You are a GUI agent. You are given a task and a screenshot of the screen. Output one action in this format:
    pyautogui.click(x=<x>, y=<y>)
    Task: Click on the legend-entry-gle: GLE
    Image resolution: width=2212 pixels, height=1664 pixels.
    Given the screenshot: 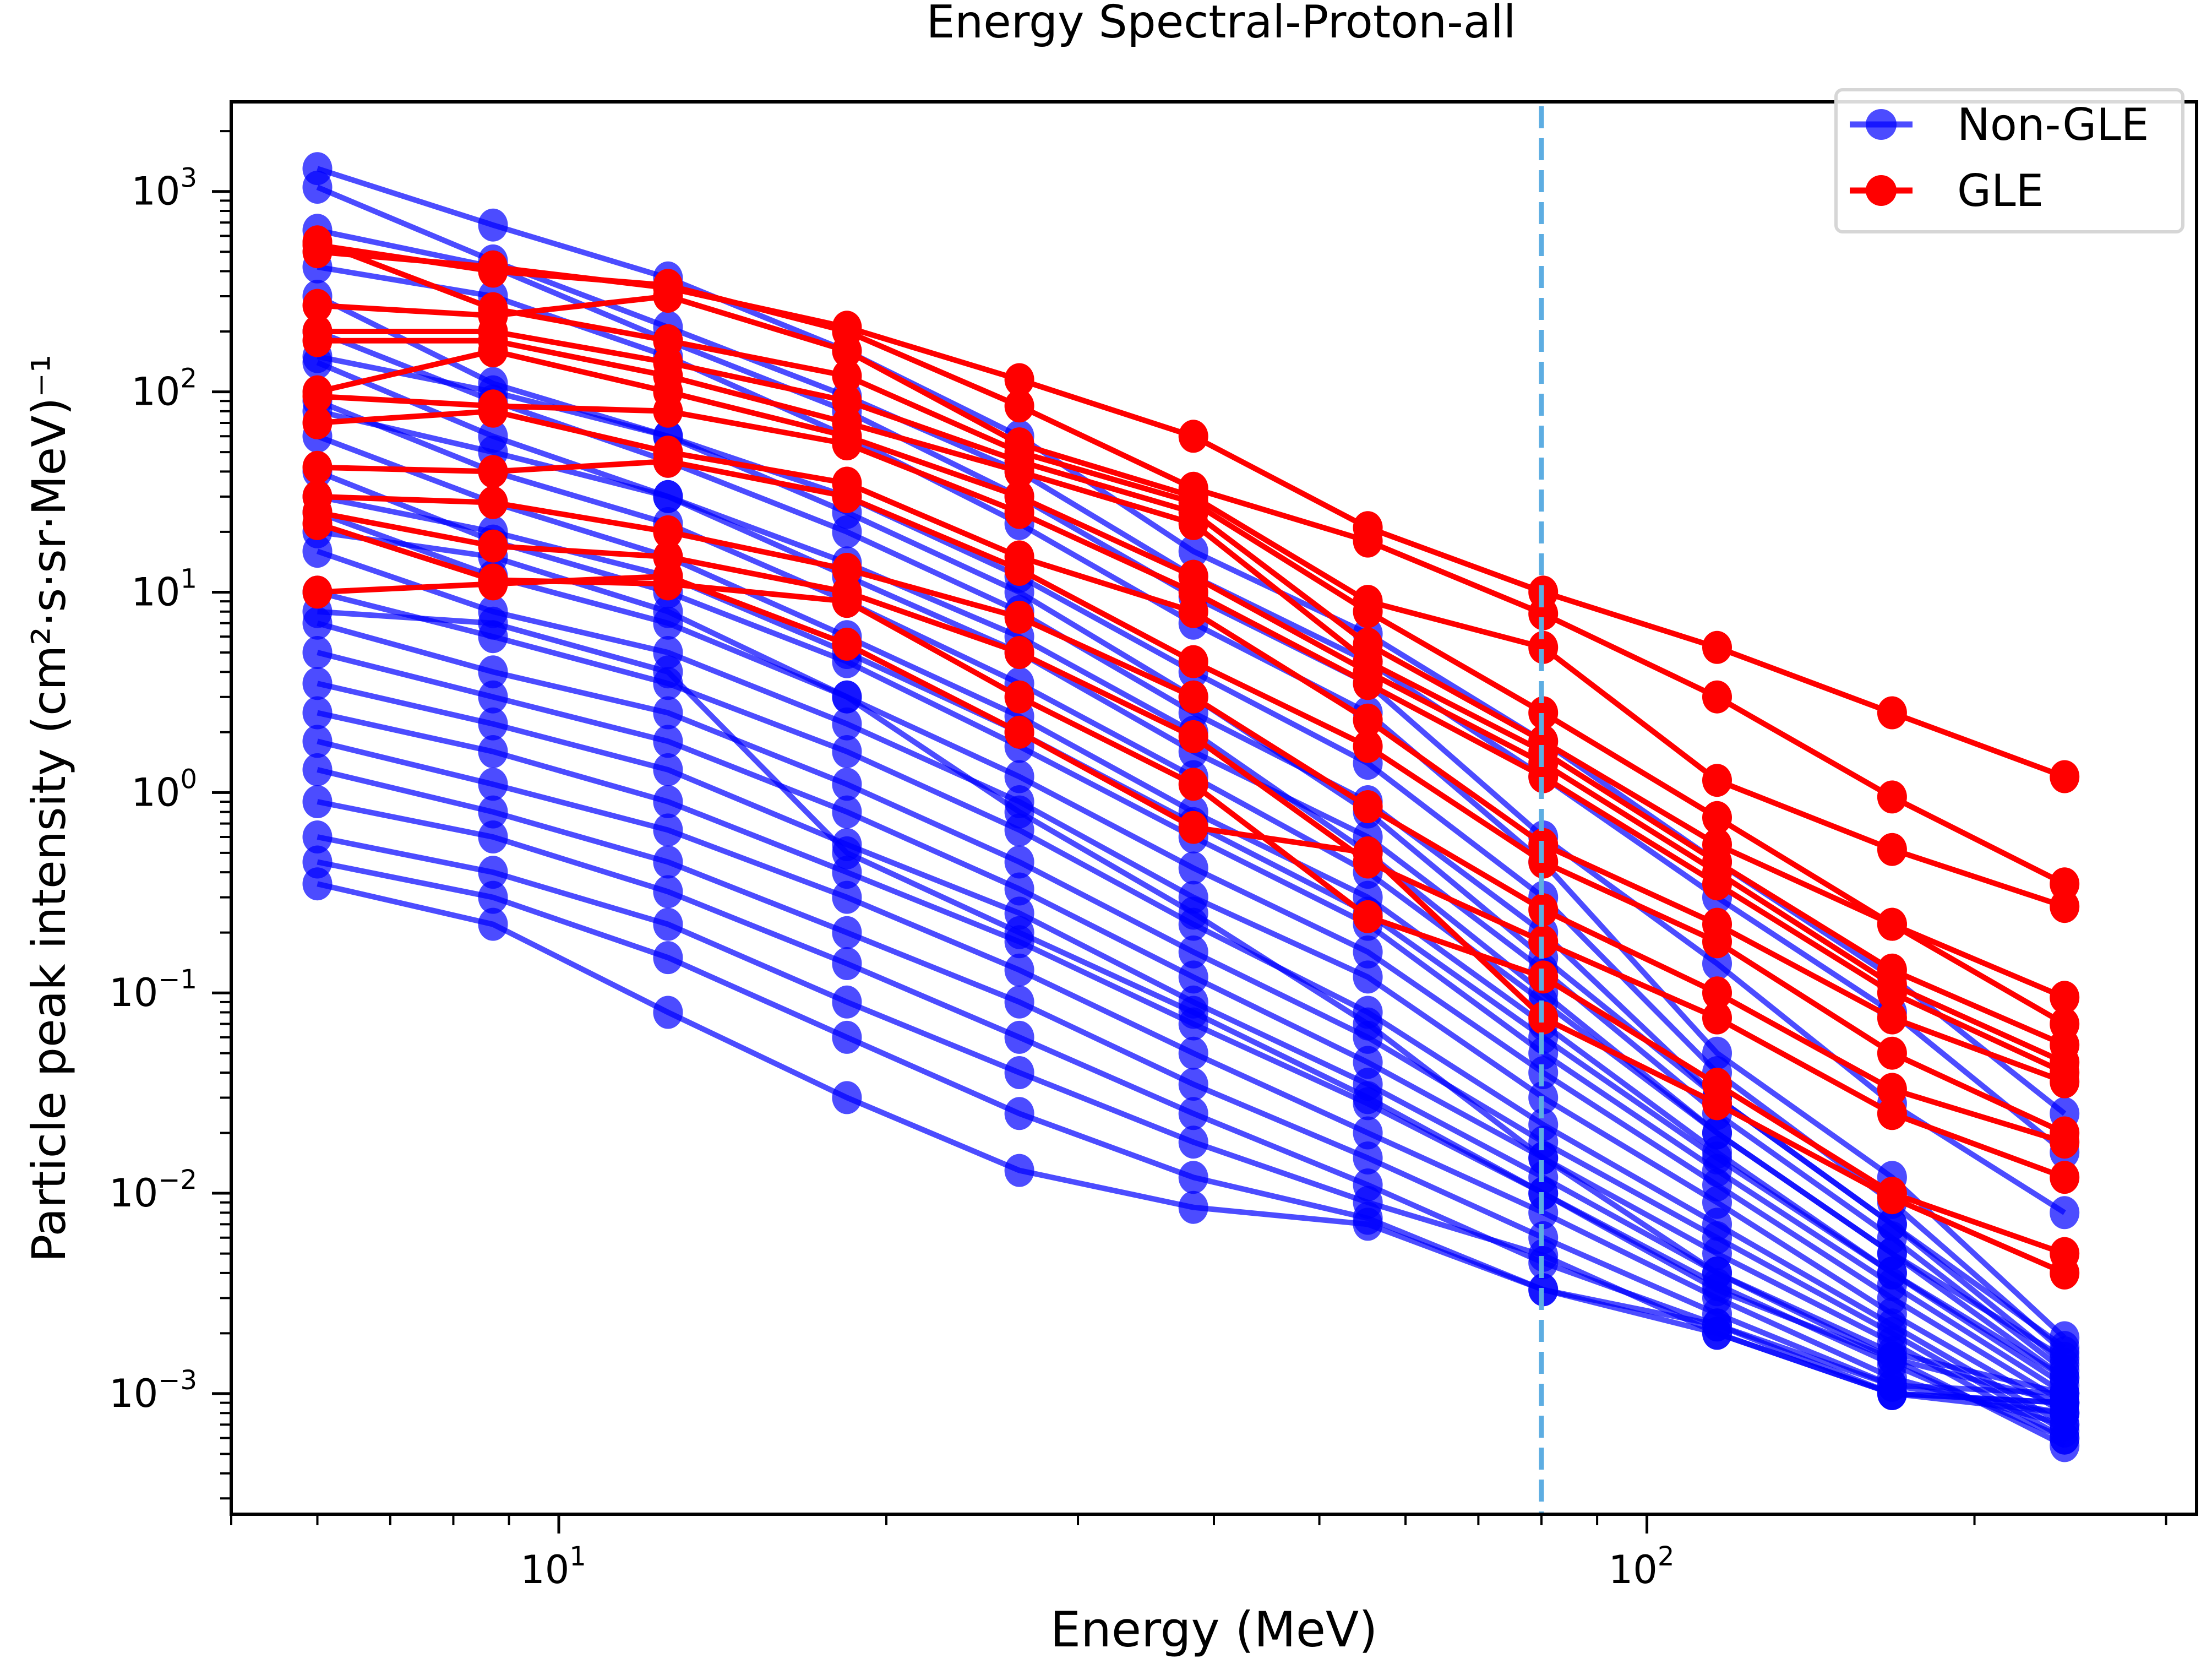 What is the action you would take?
    pyautogui.click(x=1947, y=191)
    